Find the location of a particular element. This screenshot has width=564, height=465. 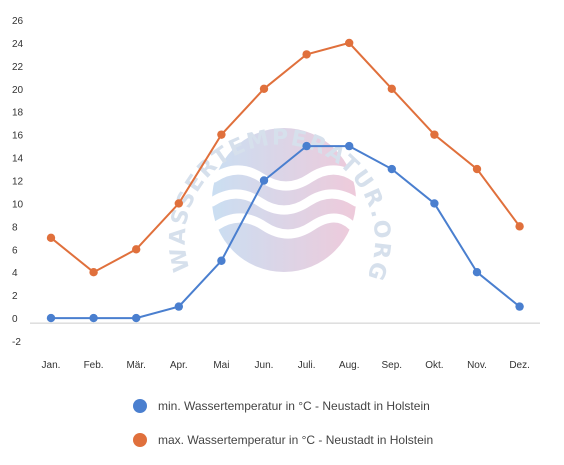

x-tick-label: Juli. is located at coordinates (307, 365).